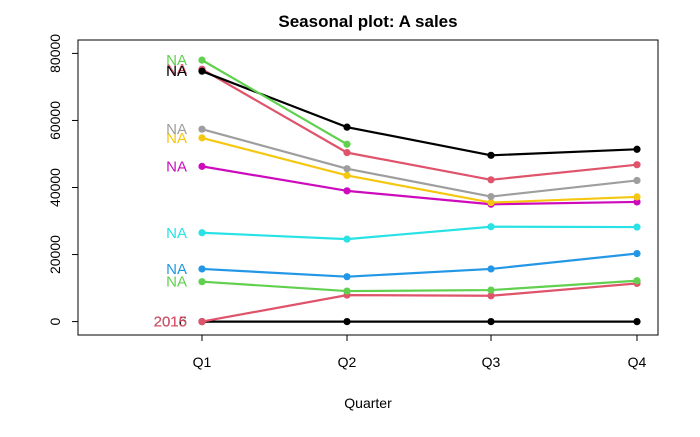 The height and width of the screenshot is (437, 700). I want to click on x-tick-label: Q1, so click(202, 362).